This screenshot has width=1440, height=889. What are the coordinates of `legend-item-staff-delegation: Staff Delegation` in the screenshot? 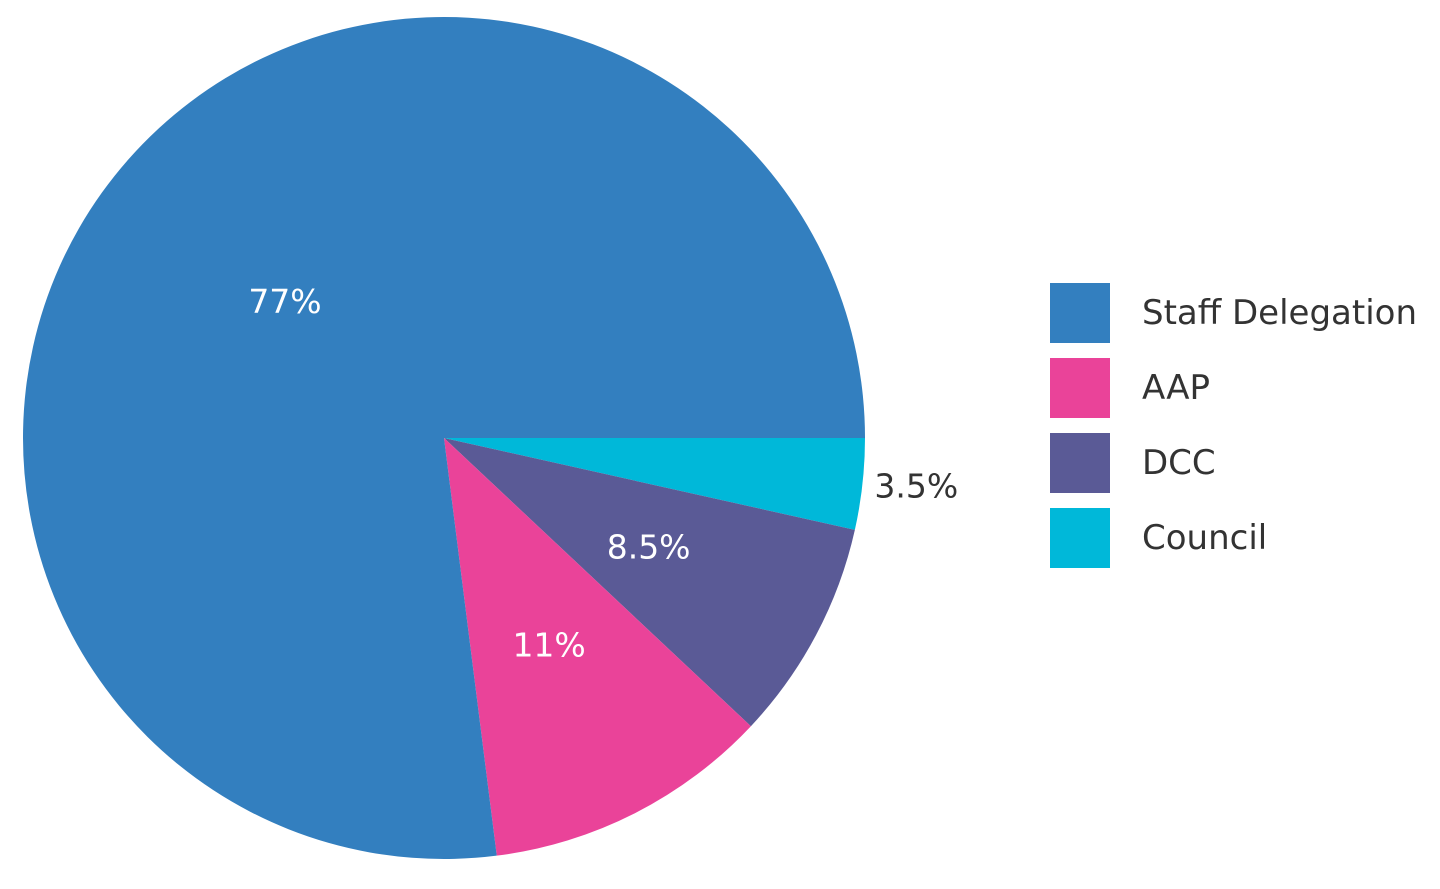 It's located at (1233, 313).